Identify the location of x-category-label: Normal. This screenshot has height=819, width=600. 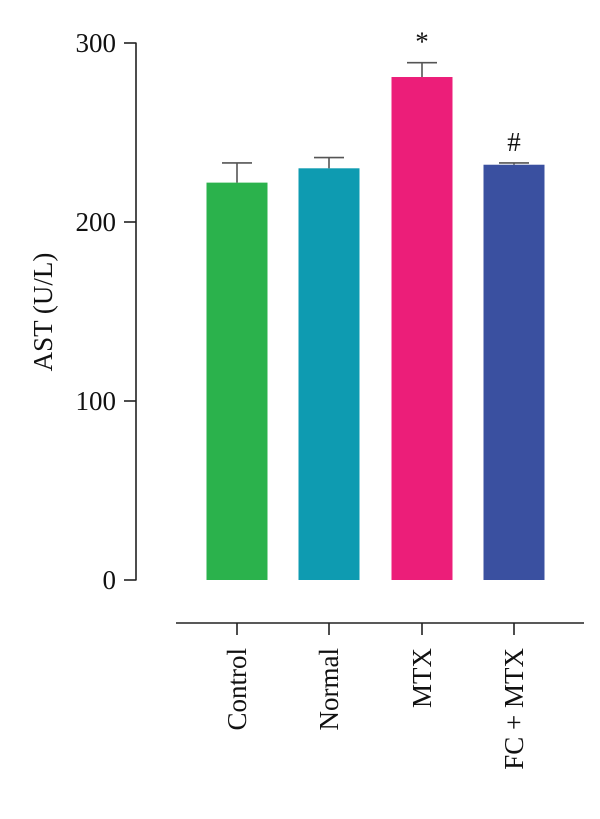
(329, 689).